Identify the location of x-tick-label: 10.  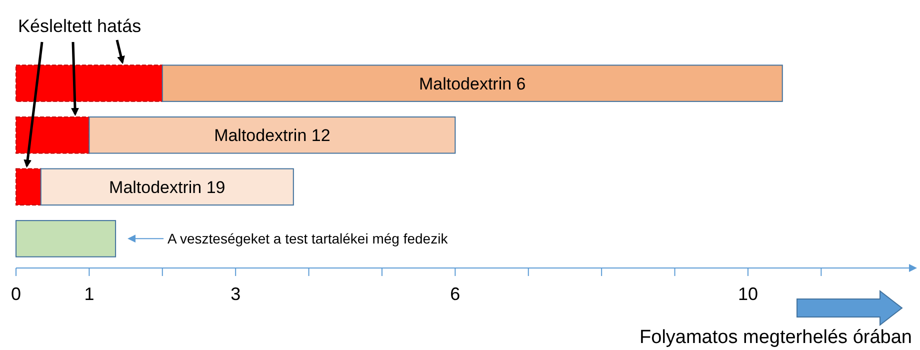
(748, 294).